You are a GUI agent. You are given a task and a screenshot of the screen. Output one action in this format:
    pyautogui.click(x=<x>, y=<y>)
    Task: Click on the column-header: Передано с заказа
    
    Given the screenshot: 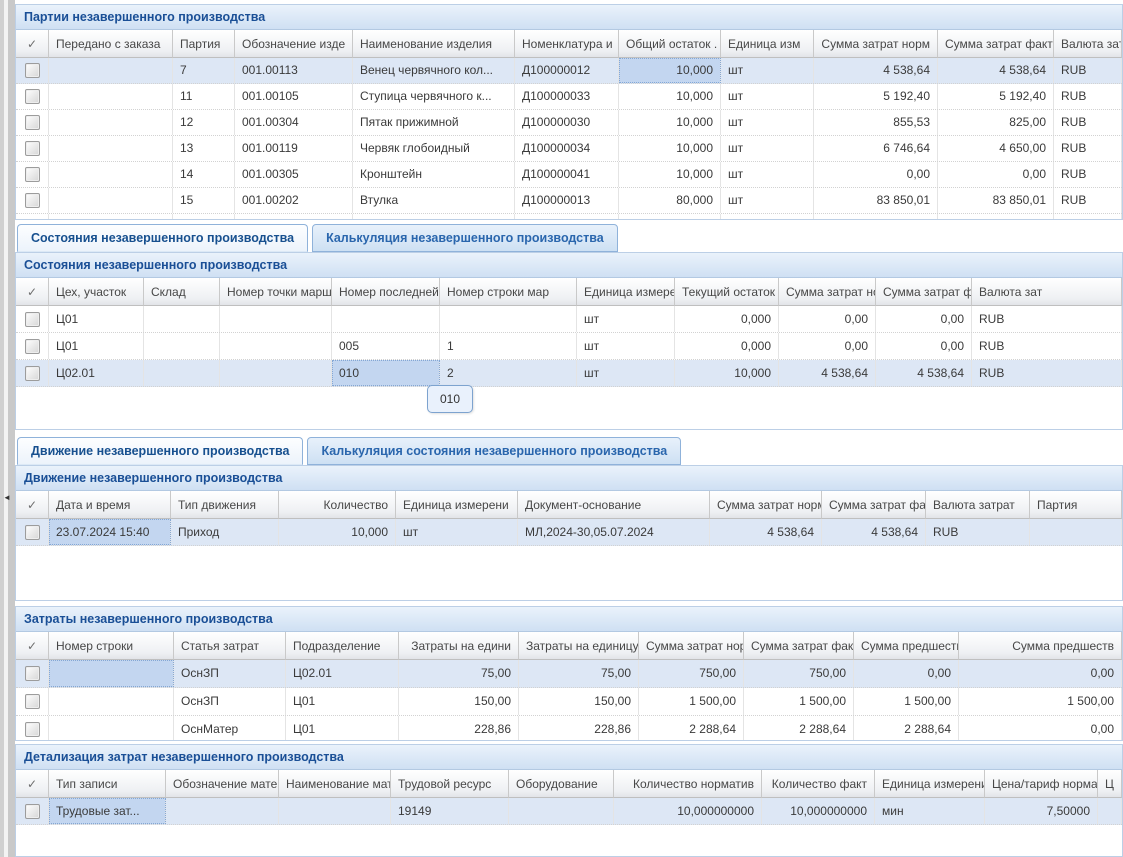 What is the action you would take?
    pyautogui.click(x=111, y=44)
    